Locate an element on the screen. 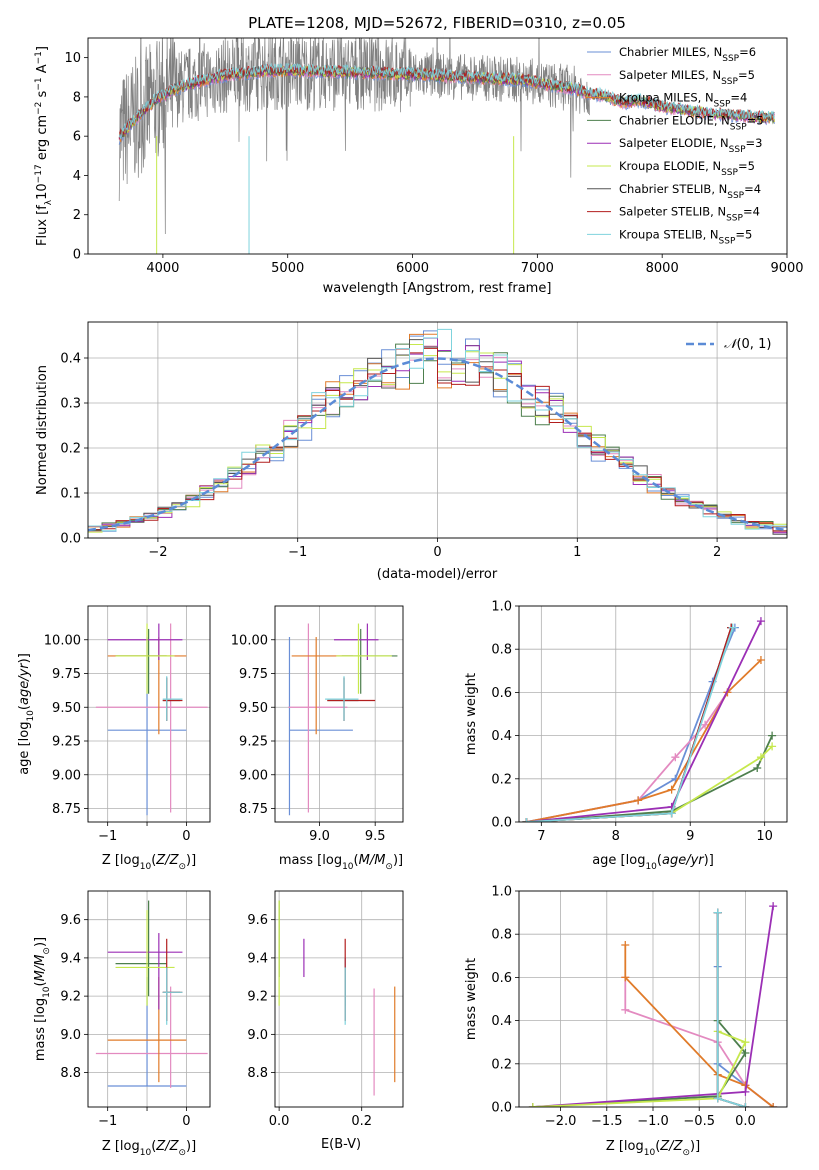 The image size is (819, 1170). x-axis-label: (data-model)/error is located at coordinates (437, 574).